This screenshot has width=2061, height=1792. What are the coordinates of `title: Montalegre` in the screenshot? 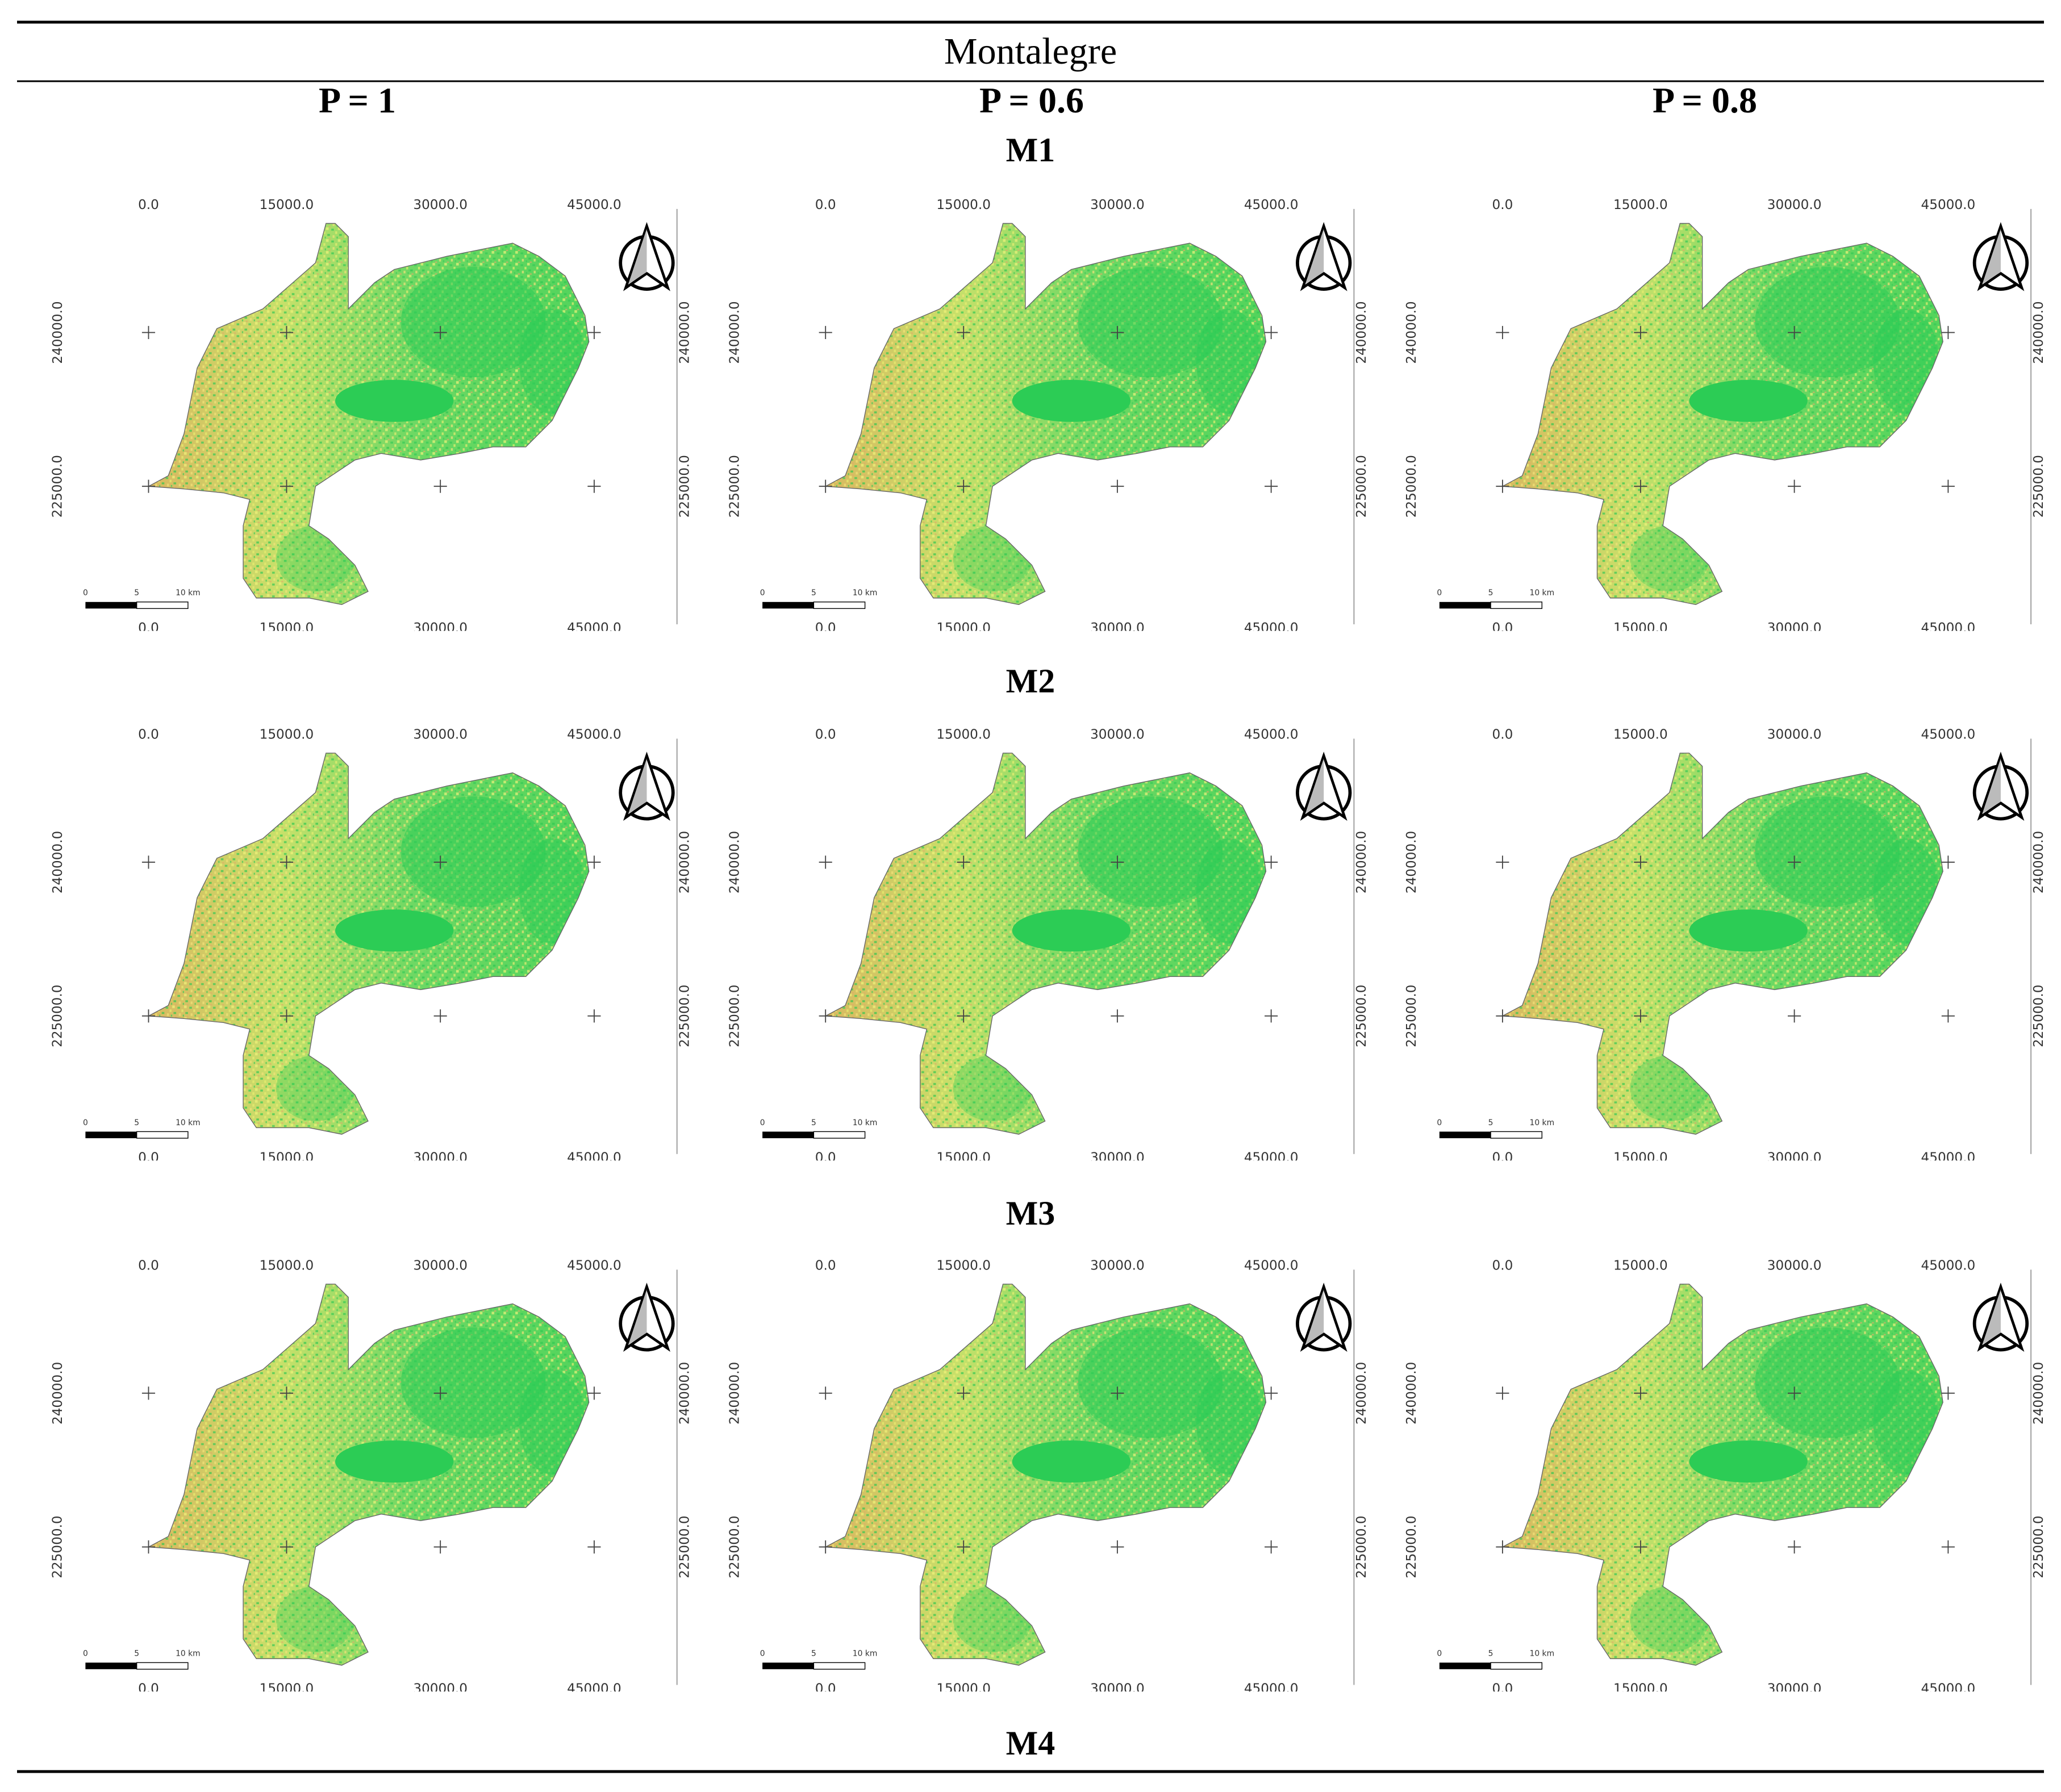 It's located at (1030, 51).